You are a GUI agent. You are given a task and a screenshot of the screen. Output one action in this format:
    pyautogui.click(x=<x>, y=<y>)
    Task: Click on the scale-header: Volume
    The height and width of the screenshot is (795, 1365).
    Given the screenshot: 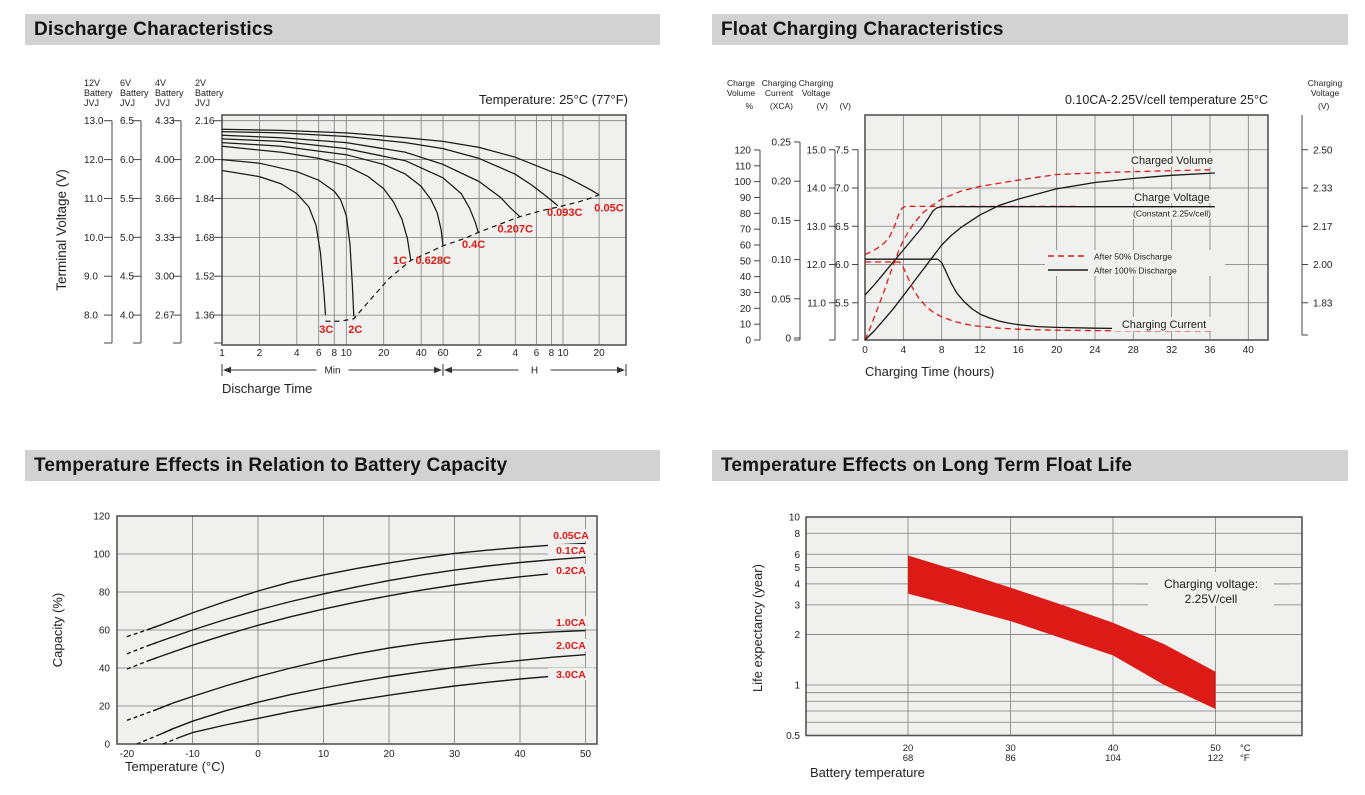 What is the action you would take?
    pyautogui.click(x=741, y=93)
    